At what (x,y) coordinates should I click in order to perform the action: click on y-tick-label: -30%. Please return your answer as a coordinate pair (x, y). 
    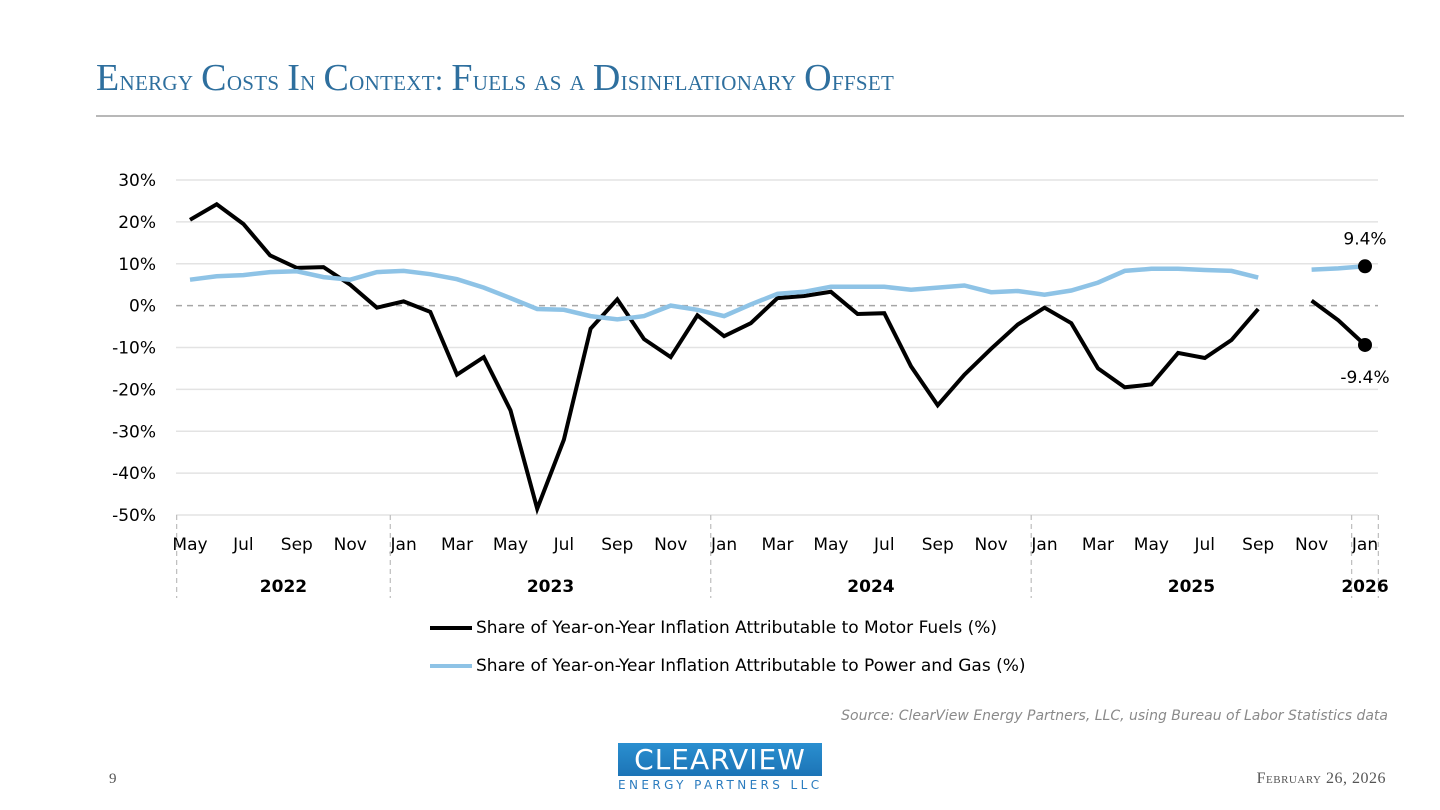
    Looking at the image, I should click on (134, 432).